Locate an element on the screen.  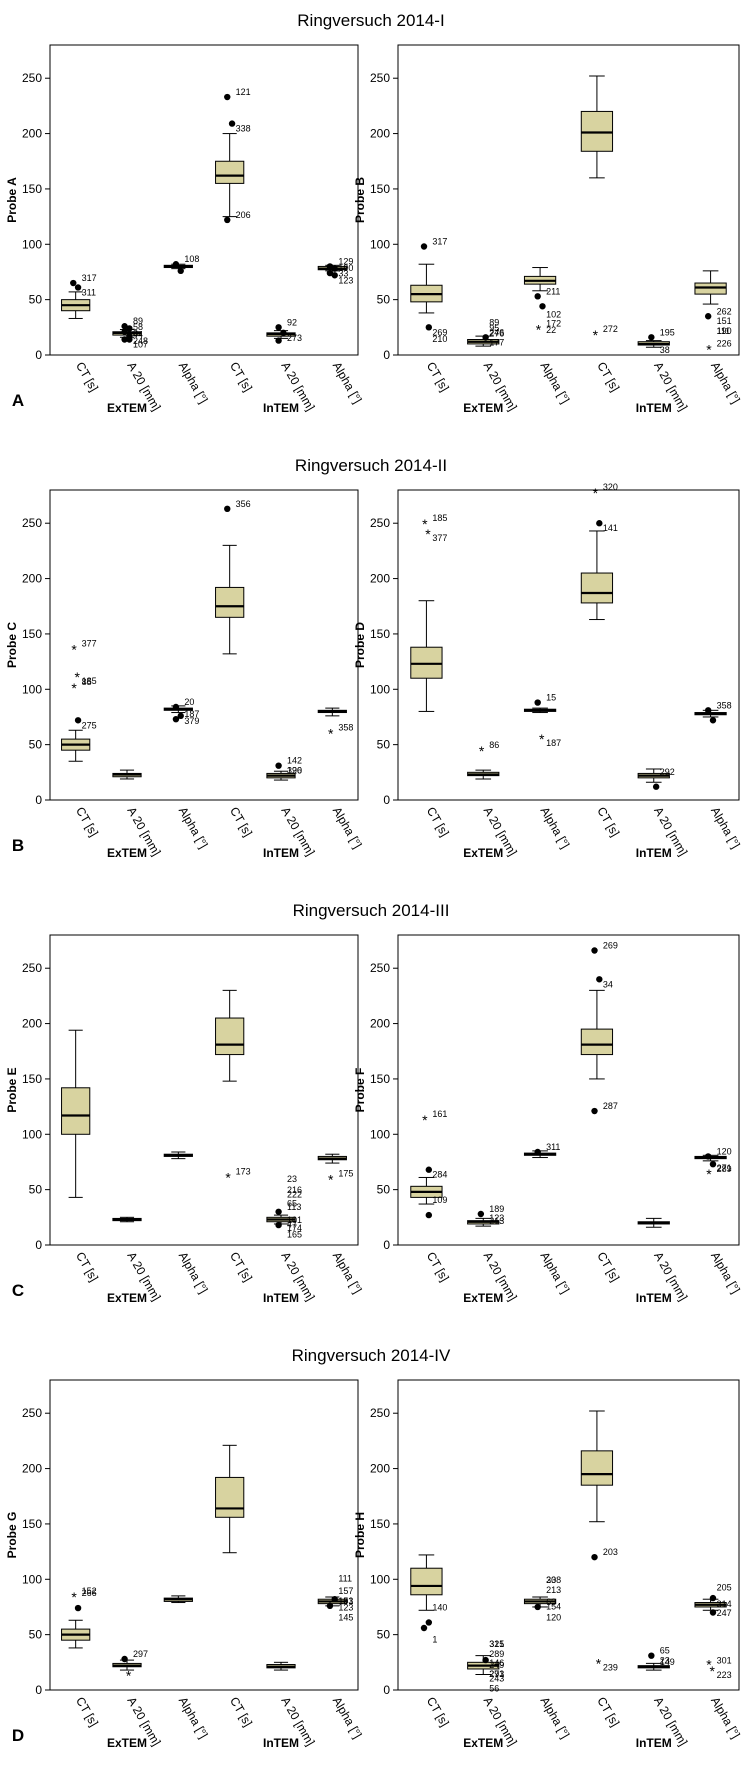
outlier-label: 390 is located at coordinates (294, 771).